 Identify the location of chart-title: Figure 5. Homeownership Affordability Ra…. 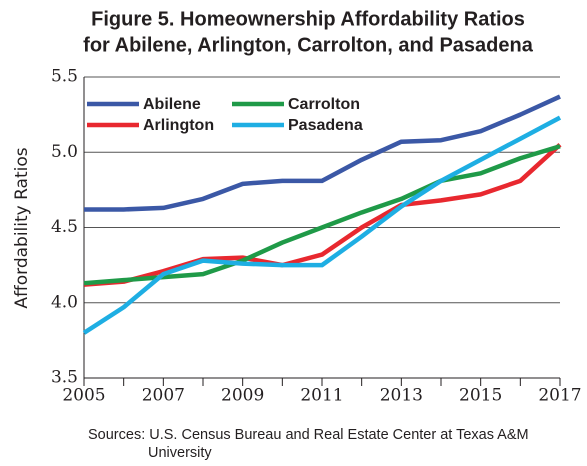
(308, 19).